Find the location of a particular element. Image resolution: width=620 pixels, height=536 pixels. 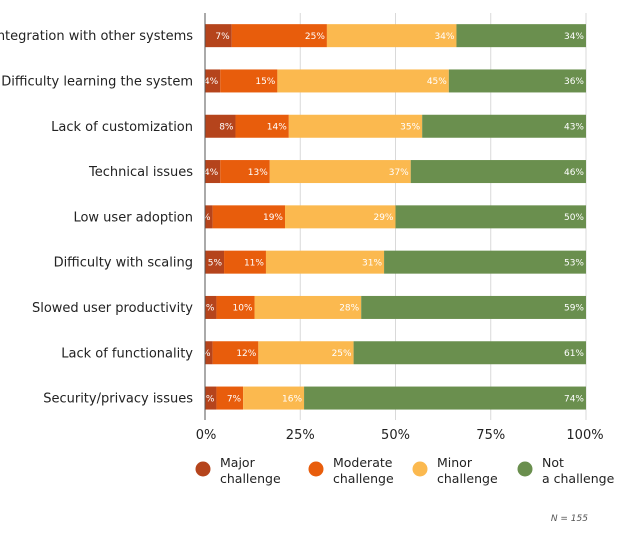

legend-label: Moderate is located at coordinates (363, 462).